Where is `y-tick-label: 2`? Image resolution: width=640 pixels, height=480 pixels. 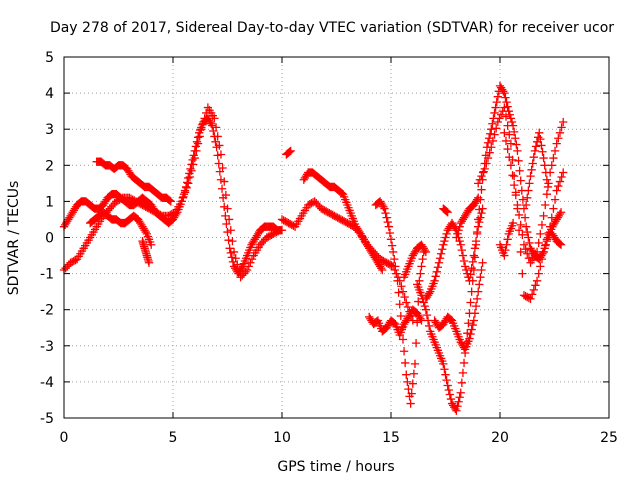 y-tick-label: 2 is located at coordinates (49, 166).